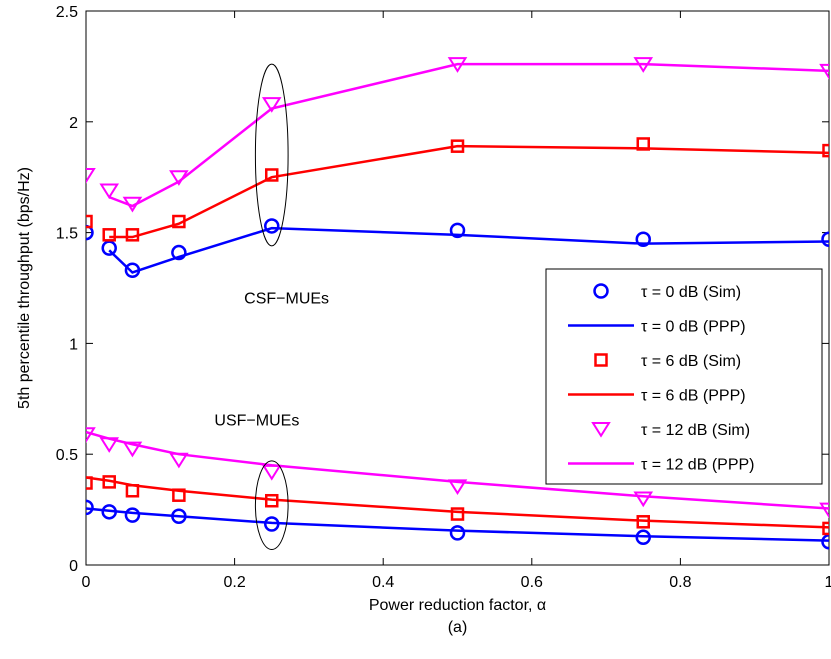 The width and height of the screenshot is (831, 659). What do you see at coordinates (532, 582) in the screenshot?
I see `x-tick-label: 0.6` at bounding box center [532, 582].